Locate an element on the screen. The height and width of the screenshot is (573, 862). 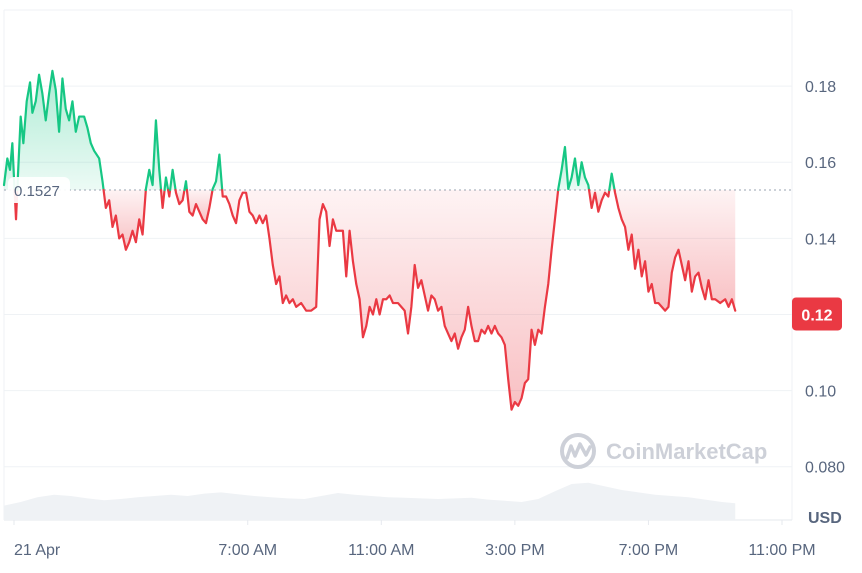
x-tick-label: 11:00 PM is located at coordinates (781, 550).